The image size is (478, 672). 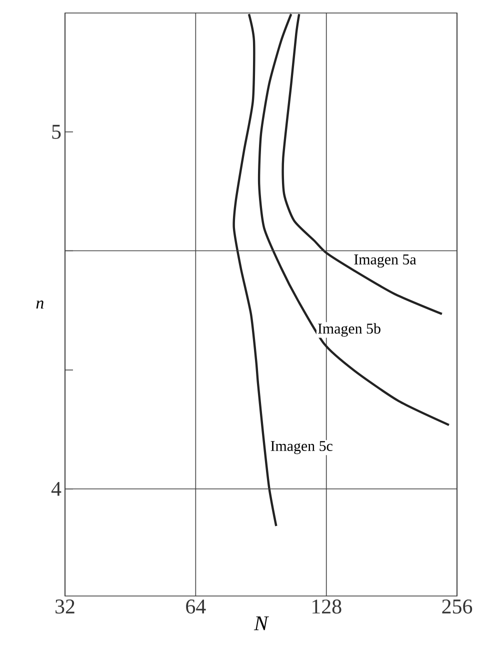 I want to click on y-tick-label: 4, so click(x=56, y=489).